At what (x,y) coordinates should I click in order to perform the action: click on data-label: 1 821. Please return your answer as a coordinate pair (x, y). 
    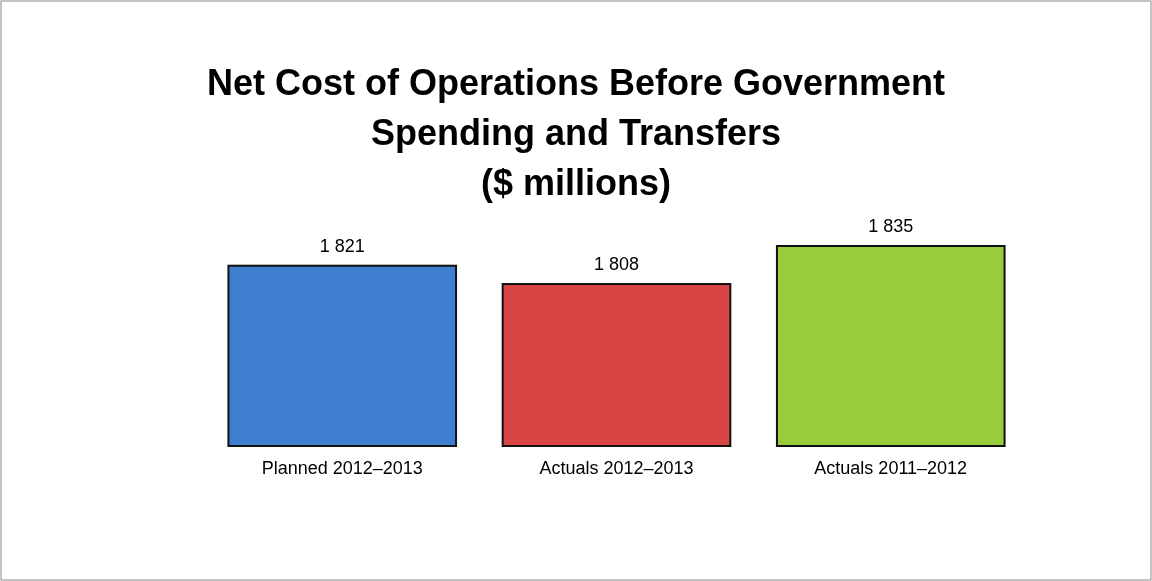
    Looking at the image, I should click on (342, 245).